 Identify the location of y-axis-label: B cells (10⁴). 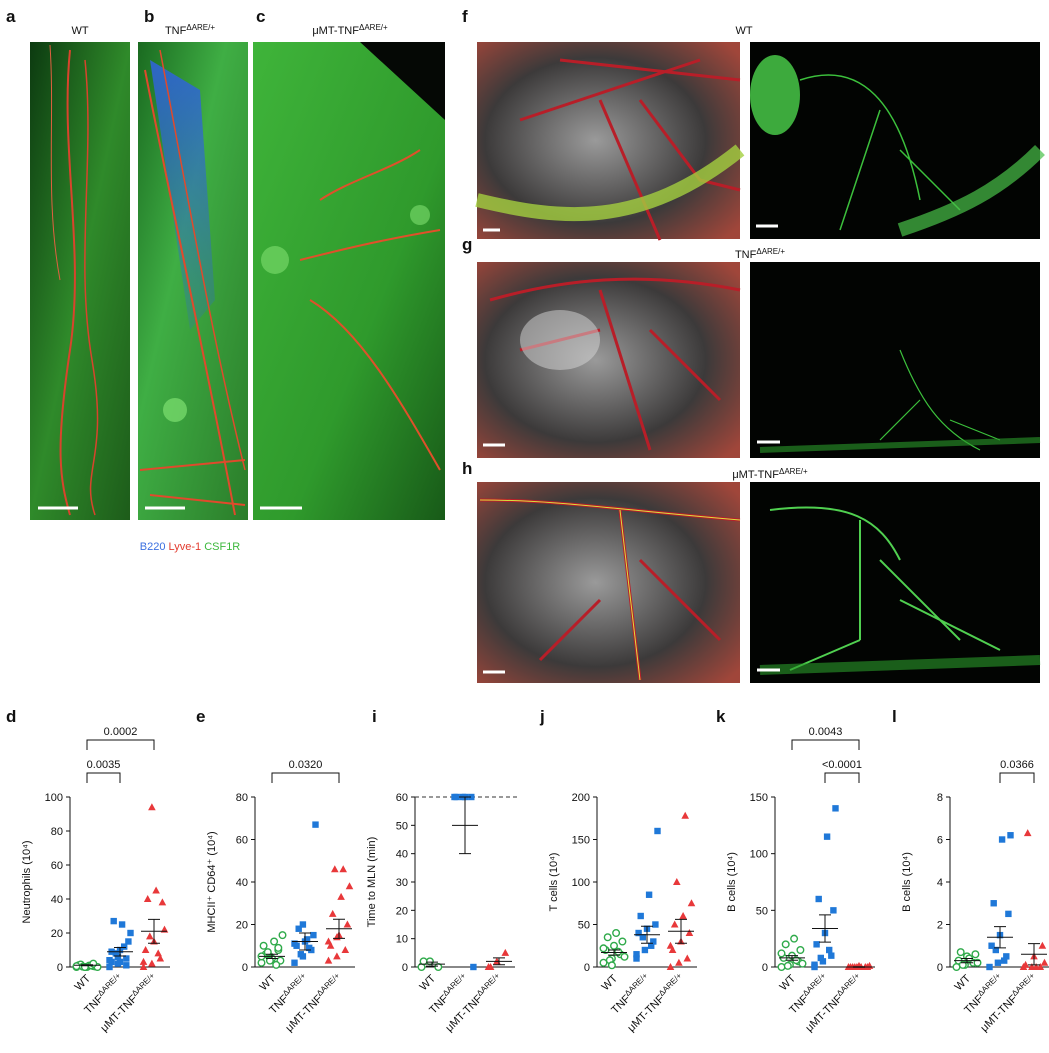
(907, 882).